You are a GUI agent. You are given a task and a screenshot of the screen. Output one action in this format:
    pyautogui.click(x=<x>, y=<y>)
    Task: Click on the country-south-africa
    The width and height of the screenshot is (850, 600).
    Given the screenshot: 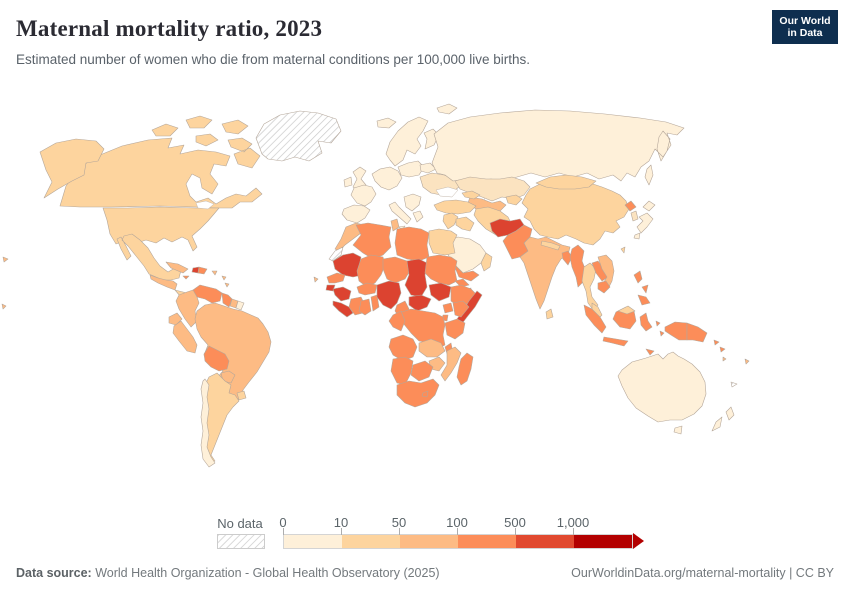 What is the action you would take?
    pyautogui.click(x=418, y=393)
    